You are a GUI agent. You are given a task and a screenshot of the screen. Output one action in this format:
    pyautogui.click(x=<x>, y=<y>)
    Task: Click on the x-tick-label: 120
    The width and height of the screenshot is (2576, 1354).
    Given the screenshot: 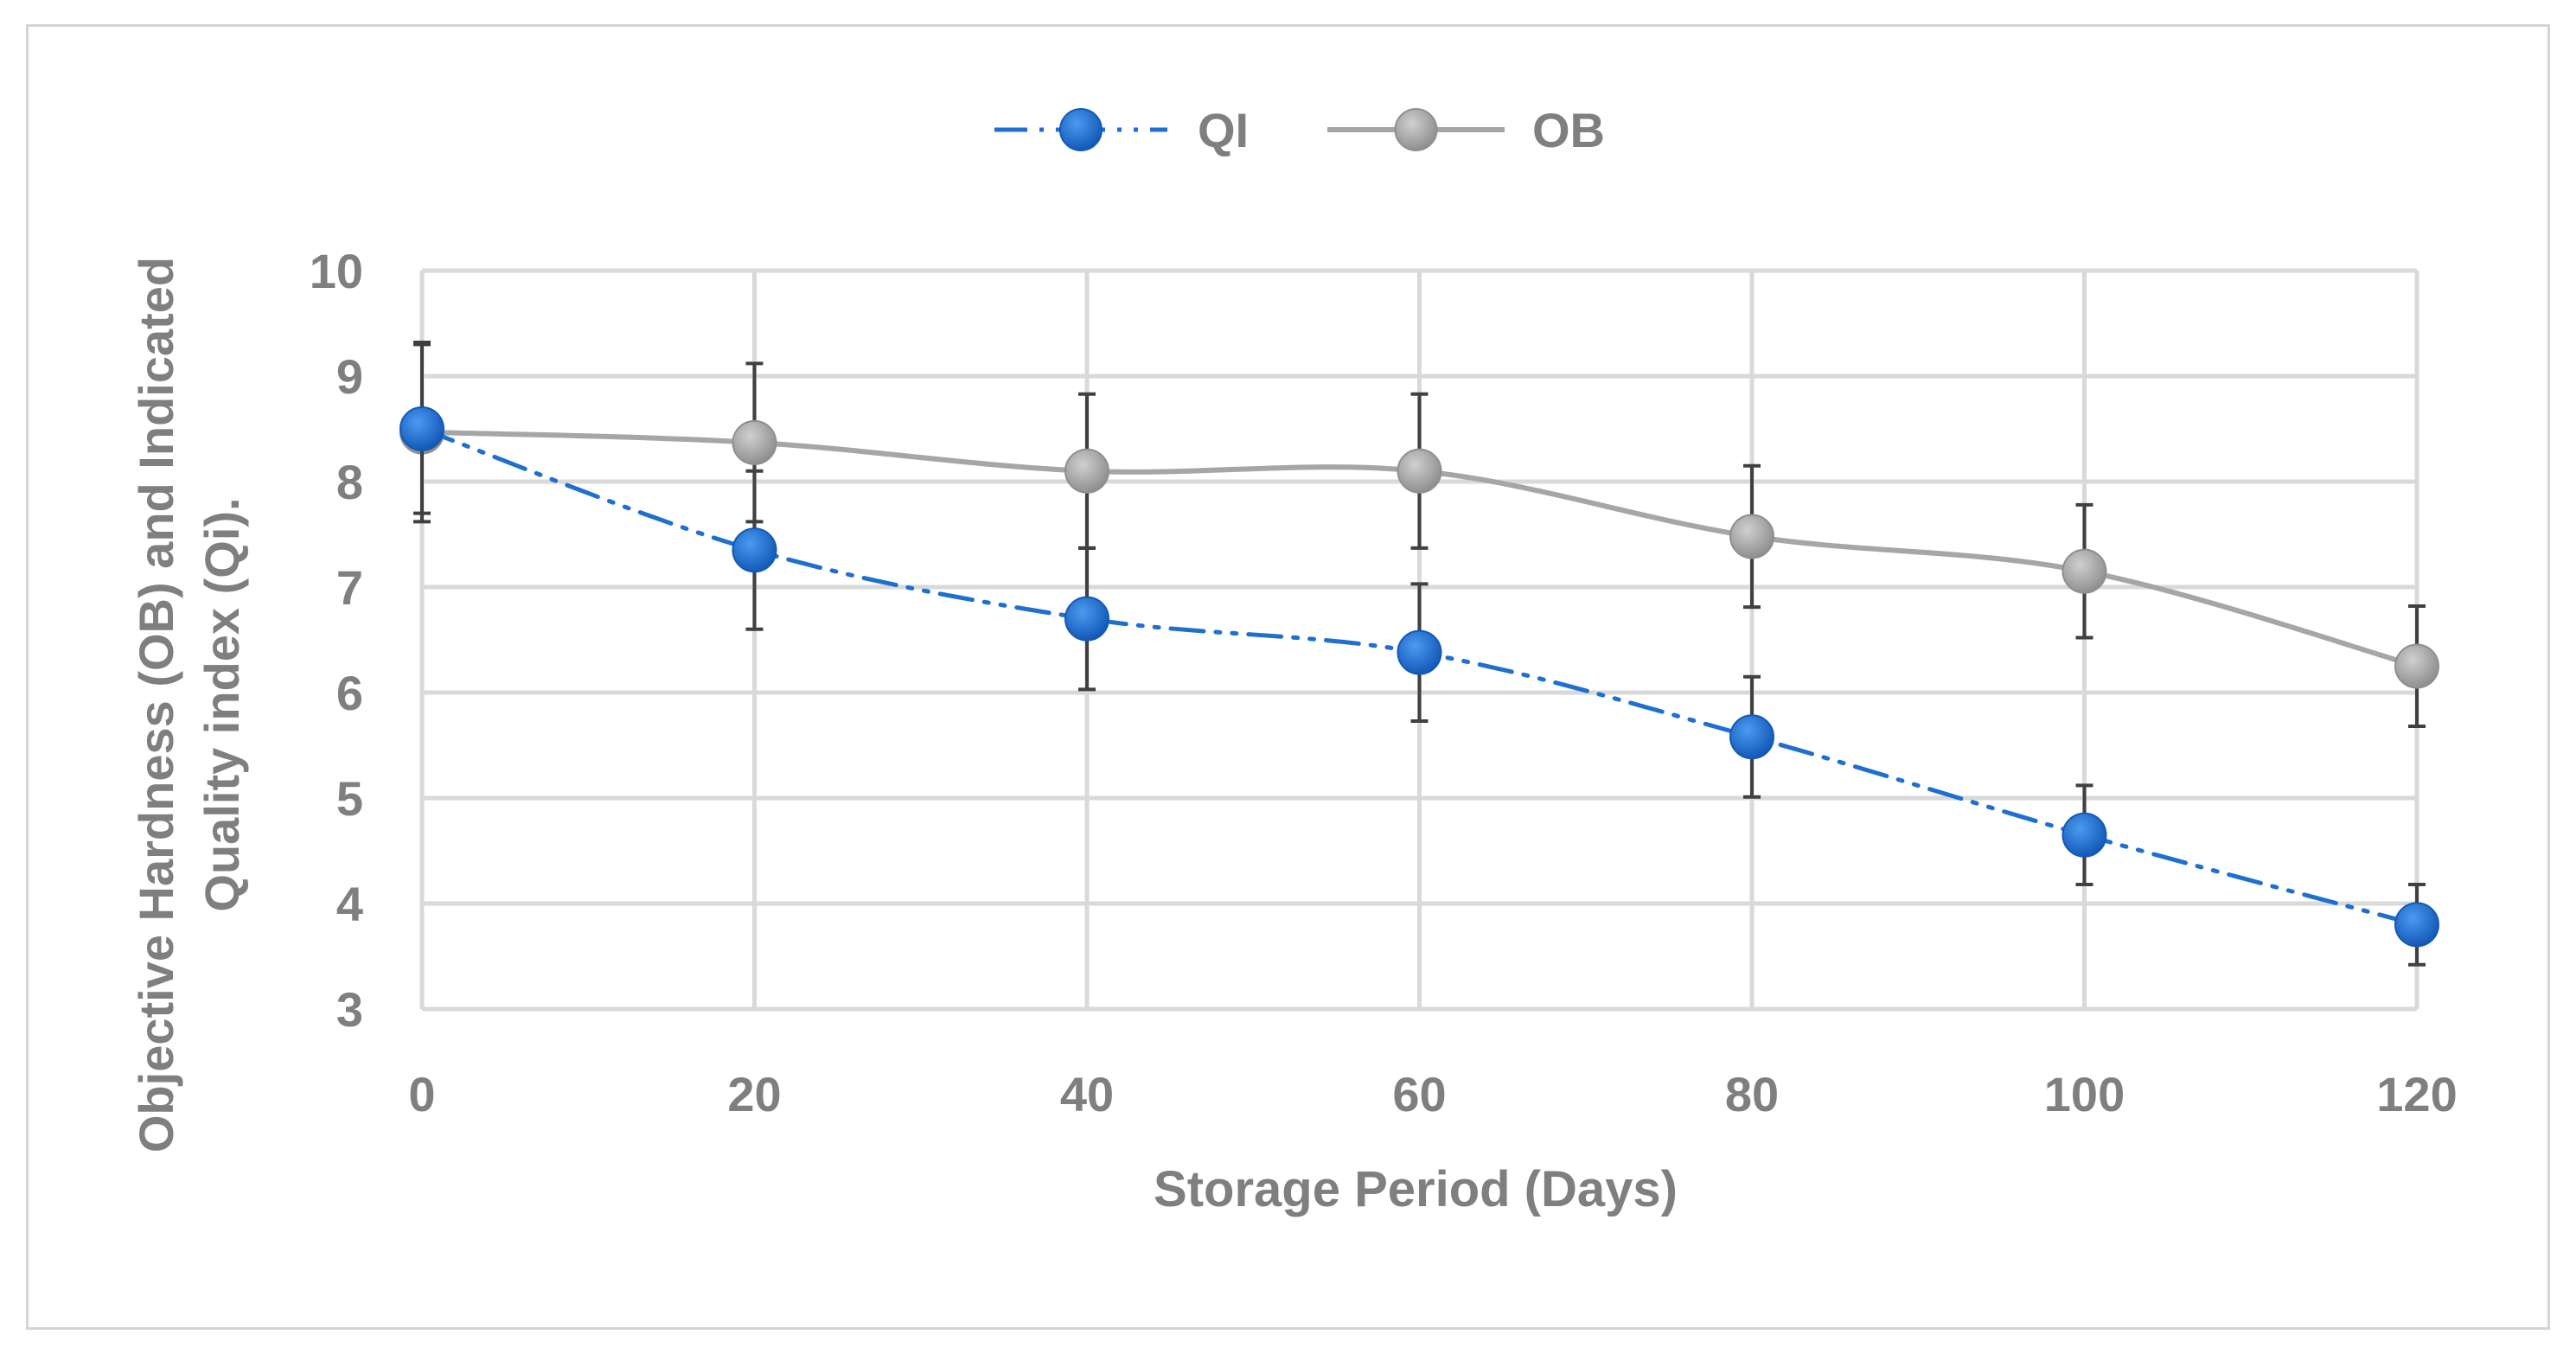 What is the action you would take?
    pyautogui.click(x=2416, y=1094)
    